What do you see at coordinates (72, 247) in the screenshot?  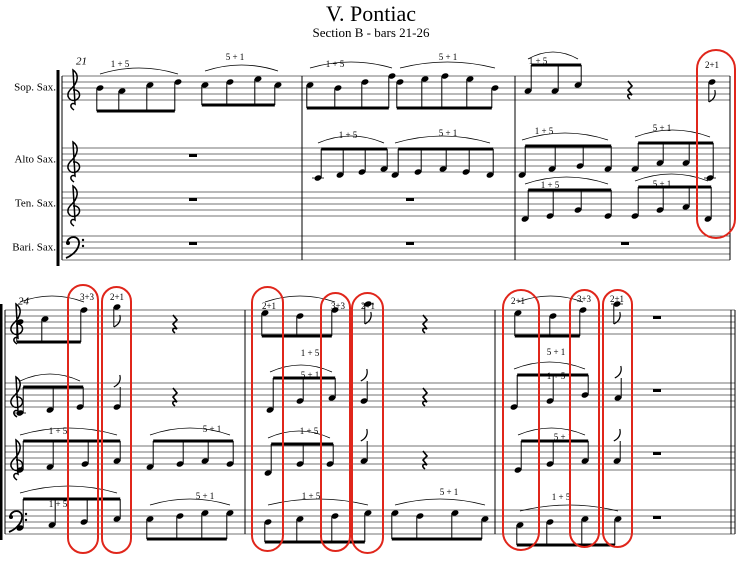 I see `bass-clef` at bounding box center [72, 247].